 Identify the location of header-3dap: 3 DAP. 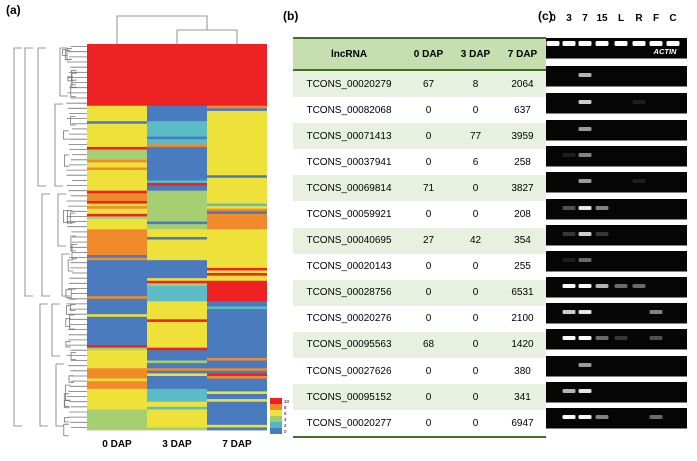
(475, 54).